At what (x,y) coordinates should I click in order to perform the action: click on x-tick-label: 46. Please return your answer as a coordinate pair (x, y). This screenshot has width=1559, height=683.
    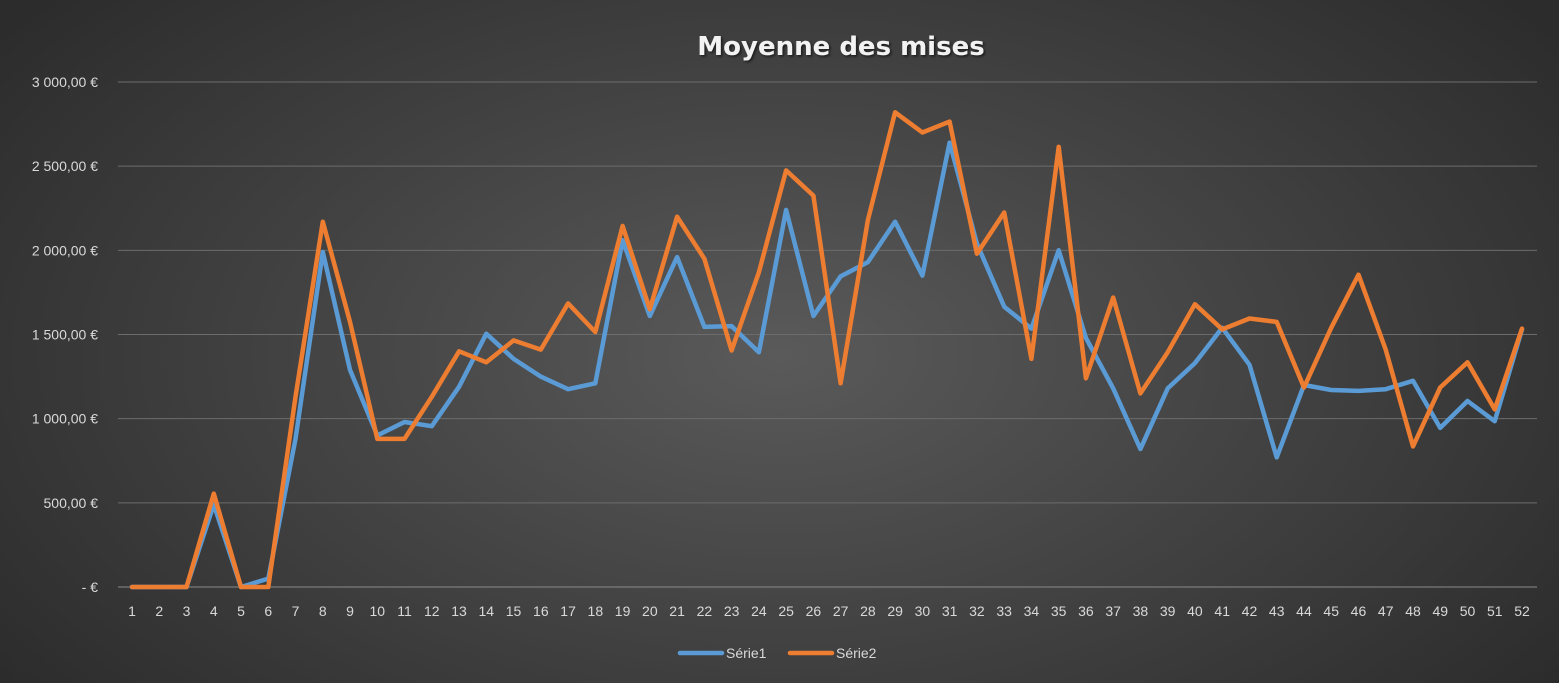
    Looking at the image, I should click on (1359, 611).